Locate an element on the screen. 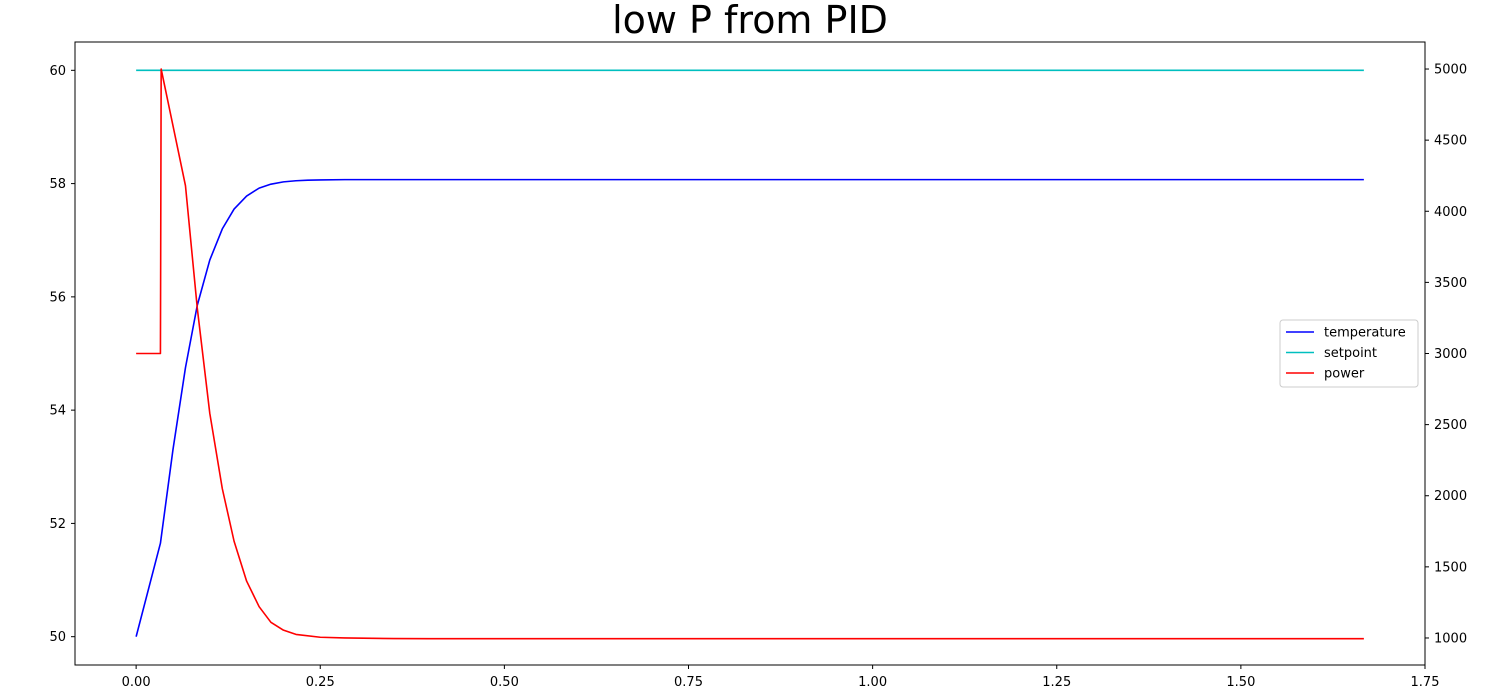 The width and height of the screenshot is (1500, 700). legend-label-power: power is located at coordinates (1344, 374).